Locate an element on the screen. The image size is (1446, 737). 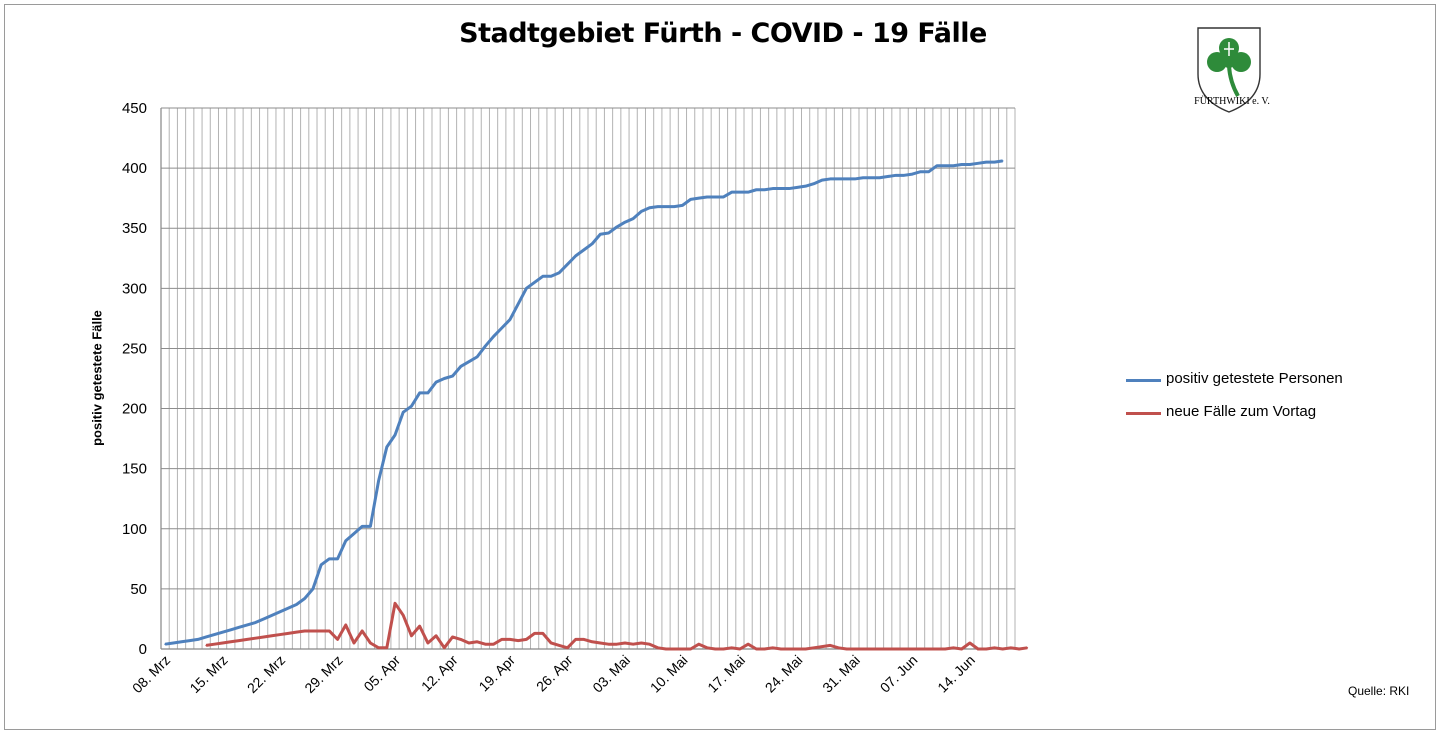
y-tick-label: 300 is located at coordinates (134, 288).